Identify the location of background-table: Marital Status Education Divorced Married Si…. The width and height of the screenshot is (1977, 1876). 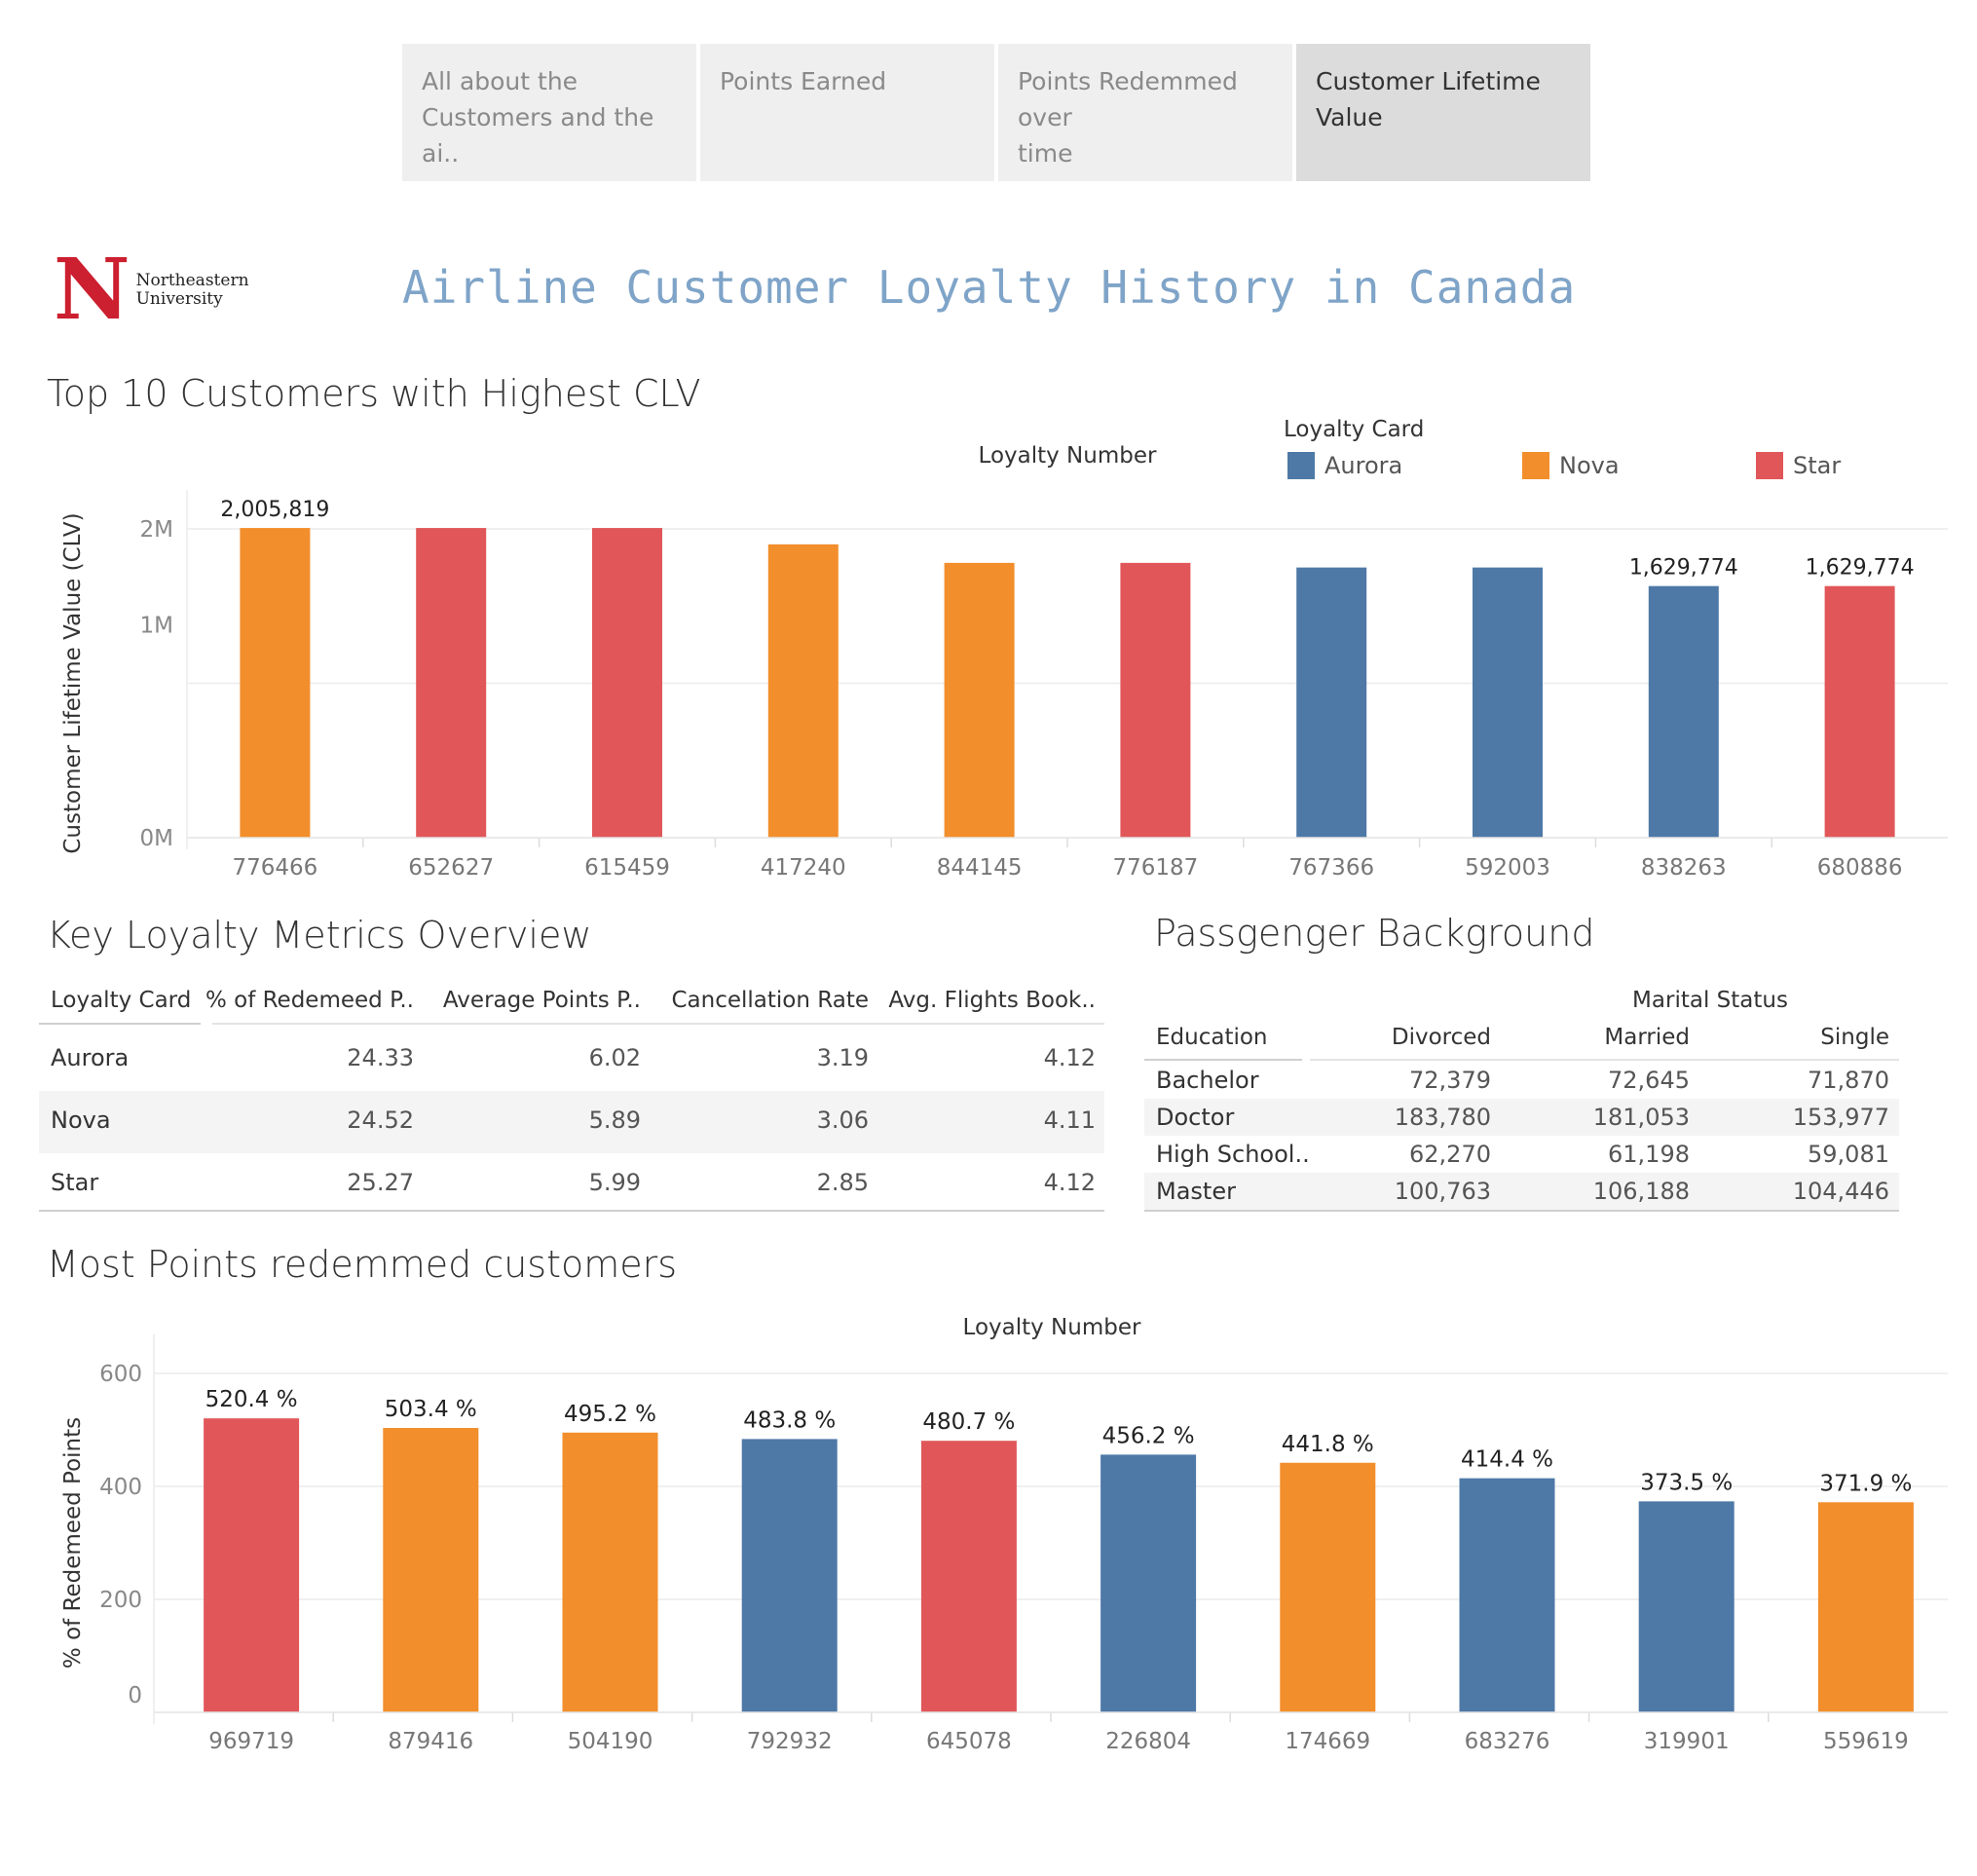
(1521, 1099).